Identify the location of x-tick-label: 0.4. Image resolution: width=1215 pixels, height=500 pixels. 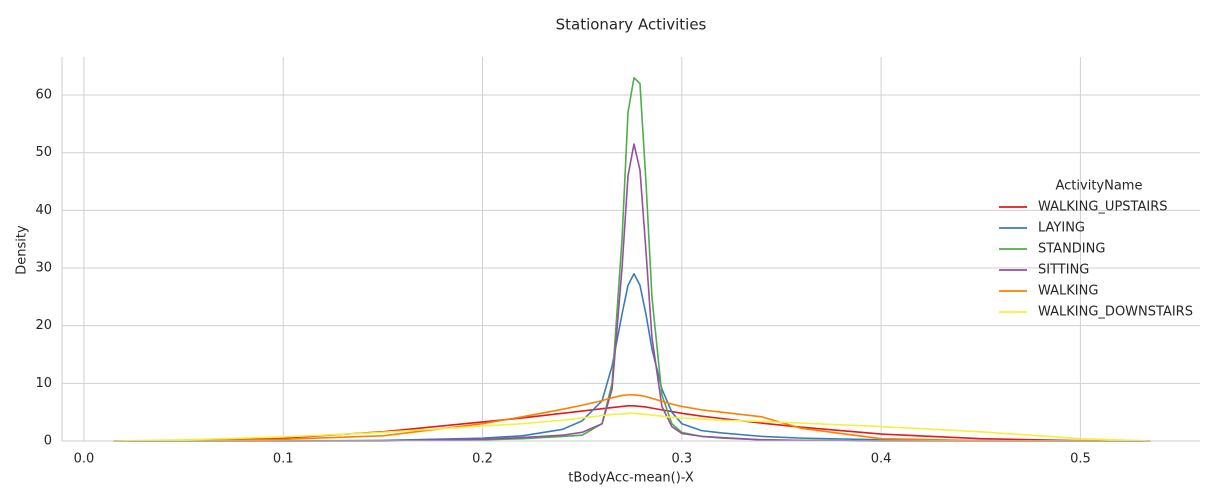
(881, 459).